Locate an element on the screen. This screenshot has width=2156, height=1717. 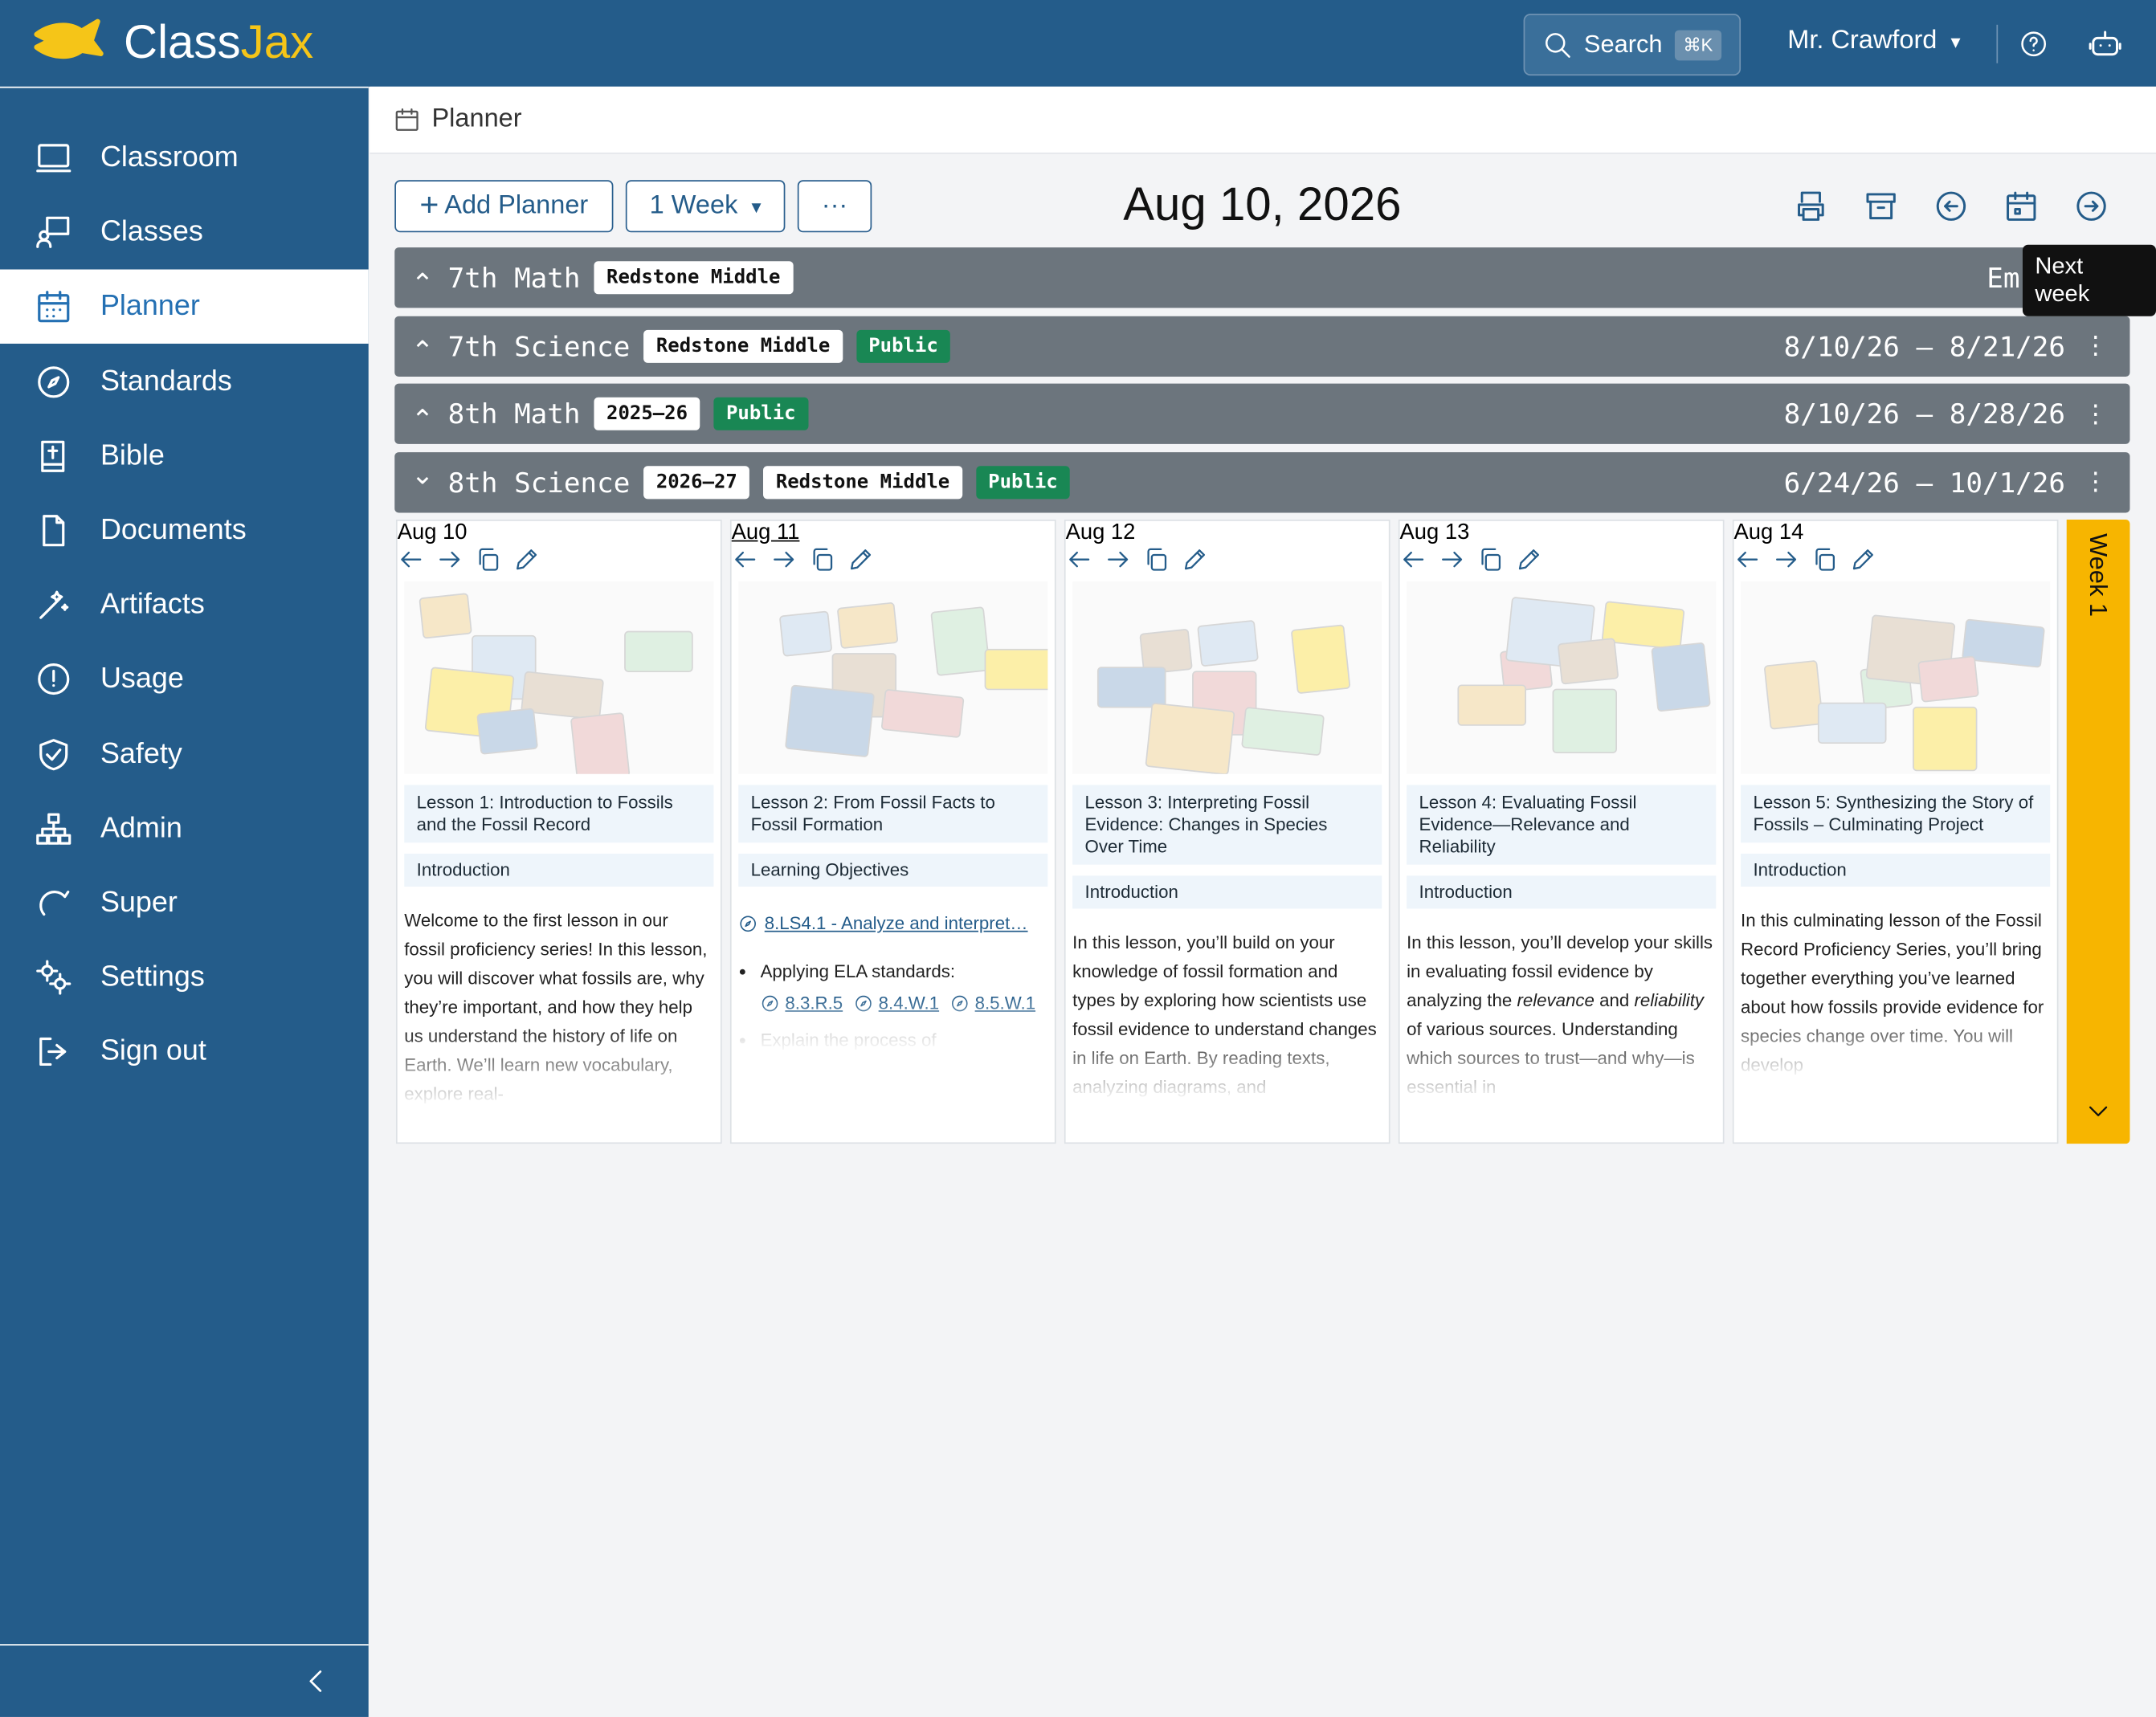
range-label: 1 Week is located at coordinates (693, 205).